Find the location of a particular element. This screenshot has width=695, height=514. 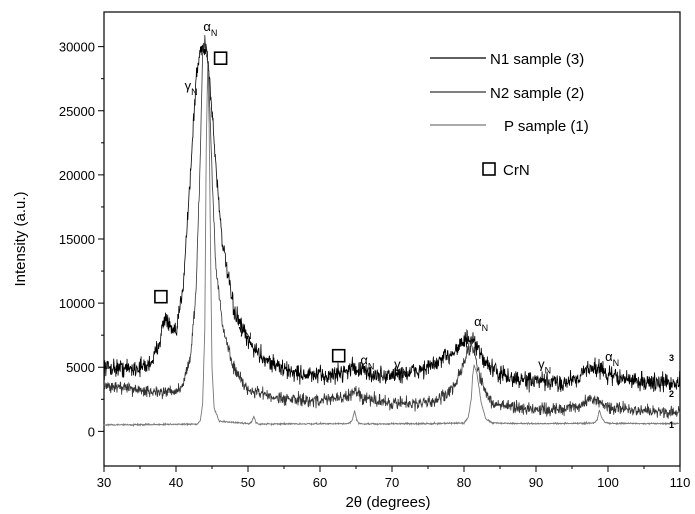

x-tick-label: 110 is located at coordinates (680, 482).